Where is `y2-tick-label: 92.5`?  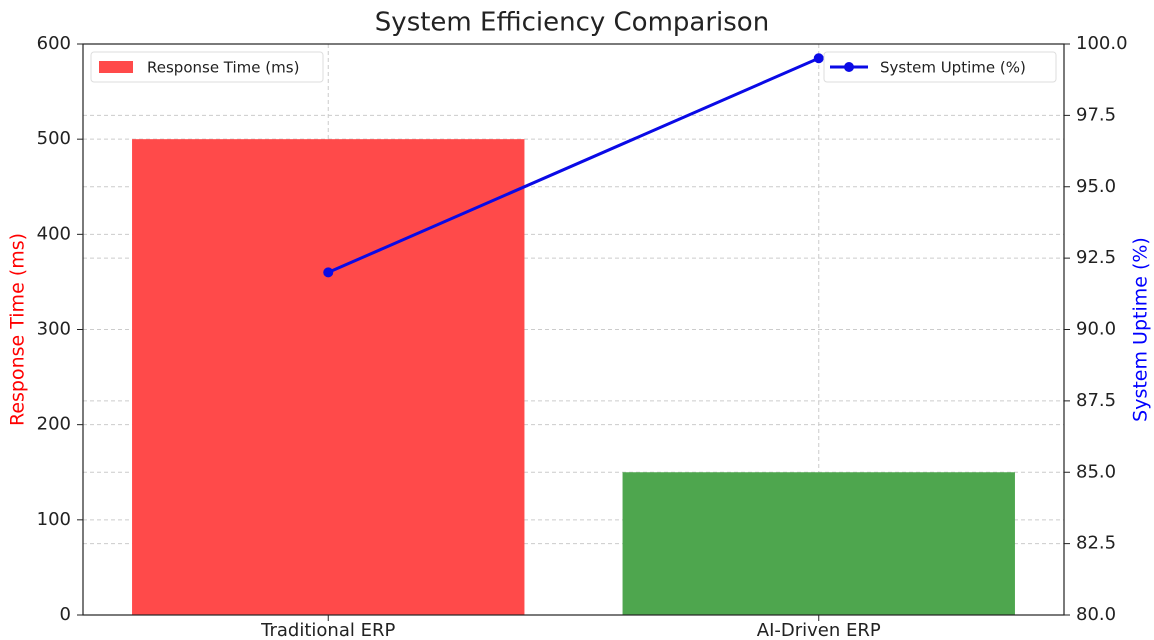 y2-tick-label: 92.5 is located at coordinates (1096, 257).